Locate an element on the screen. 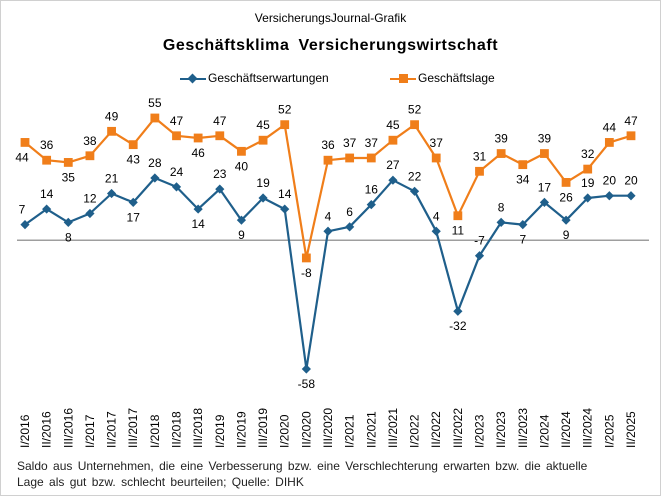  x-tick-label: I/2023 is located at coordinates (480, 431).